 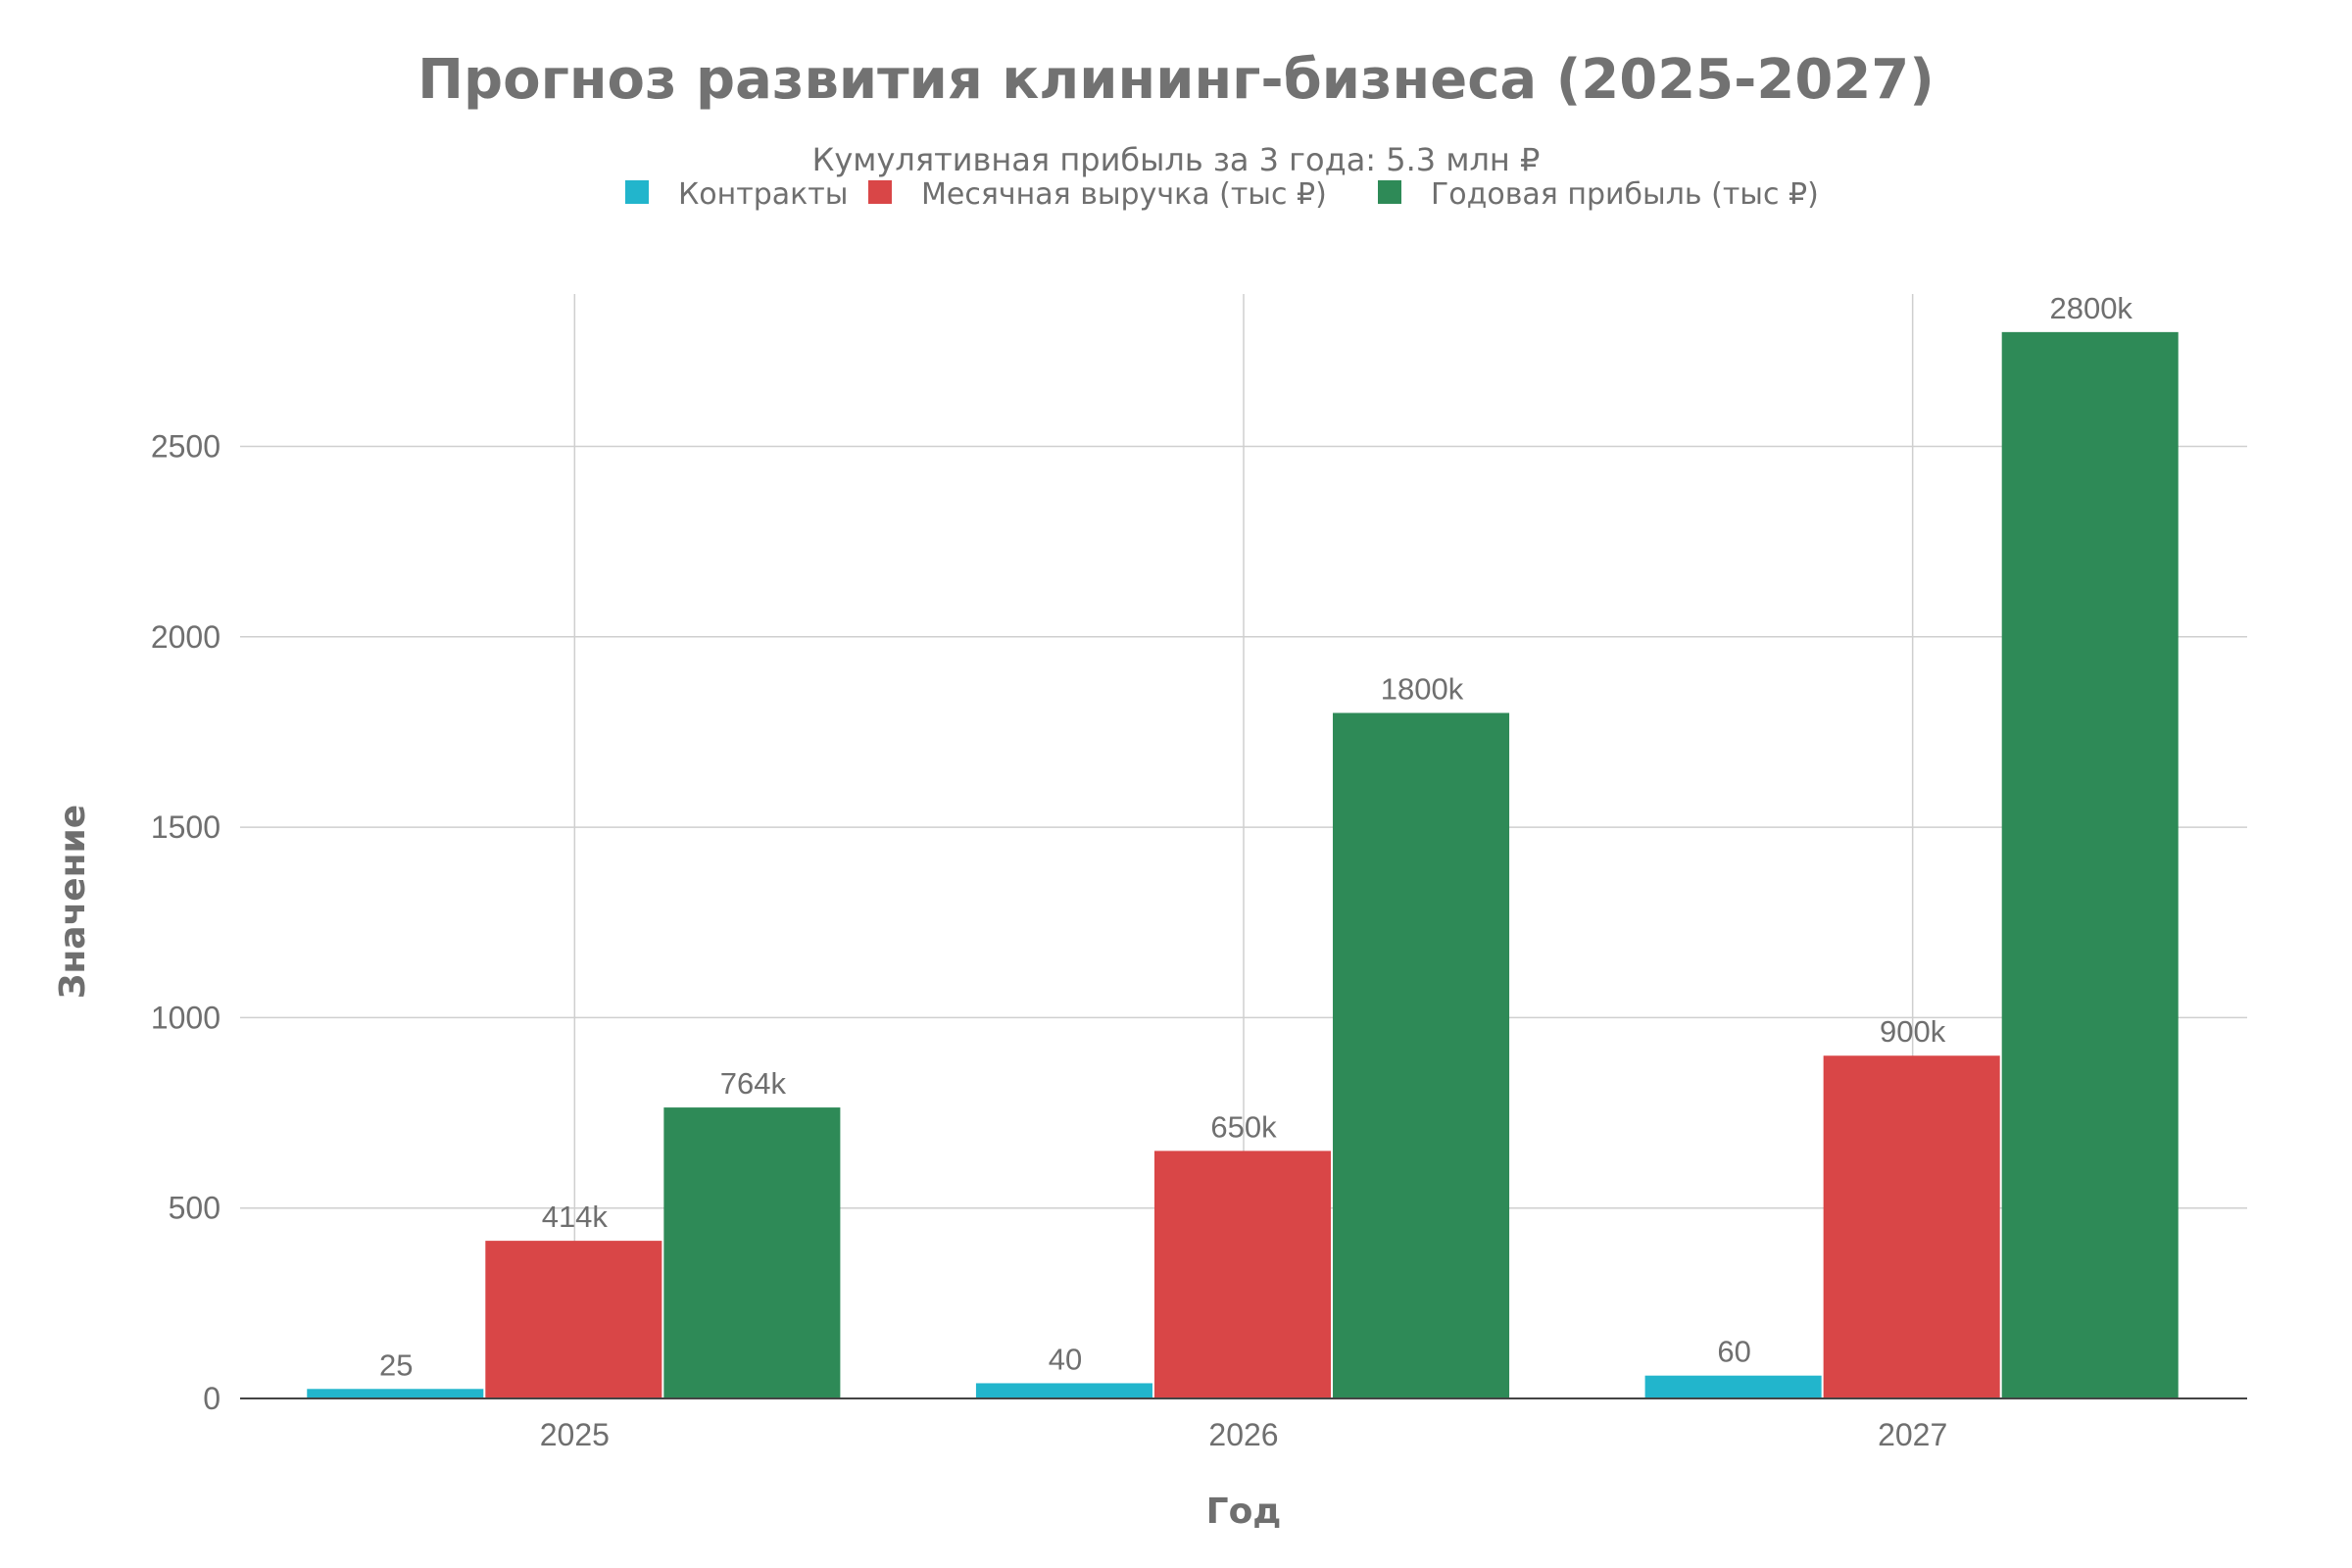 I want to click on data-label: 2800k, so click(x=2090, y=308).